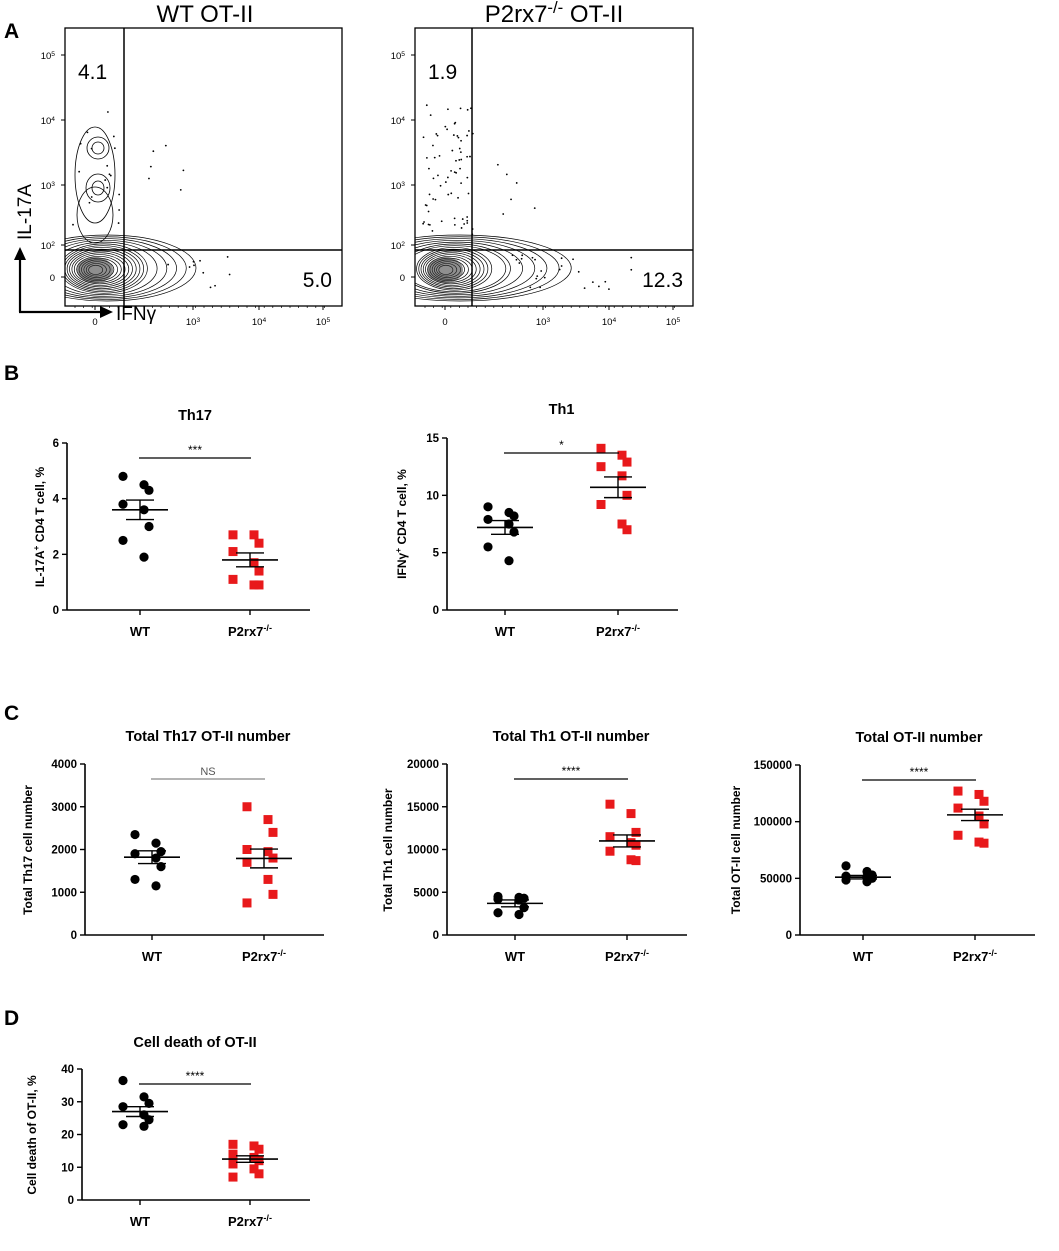  What do you see at coordinates (11, 1018) in the screenshot?
I see `panel-label-d: D` at bounding box center [11, 1018].